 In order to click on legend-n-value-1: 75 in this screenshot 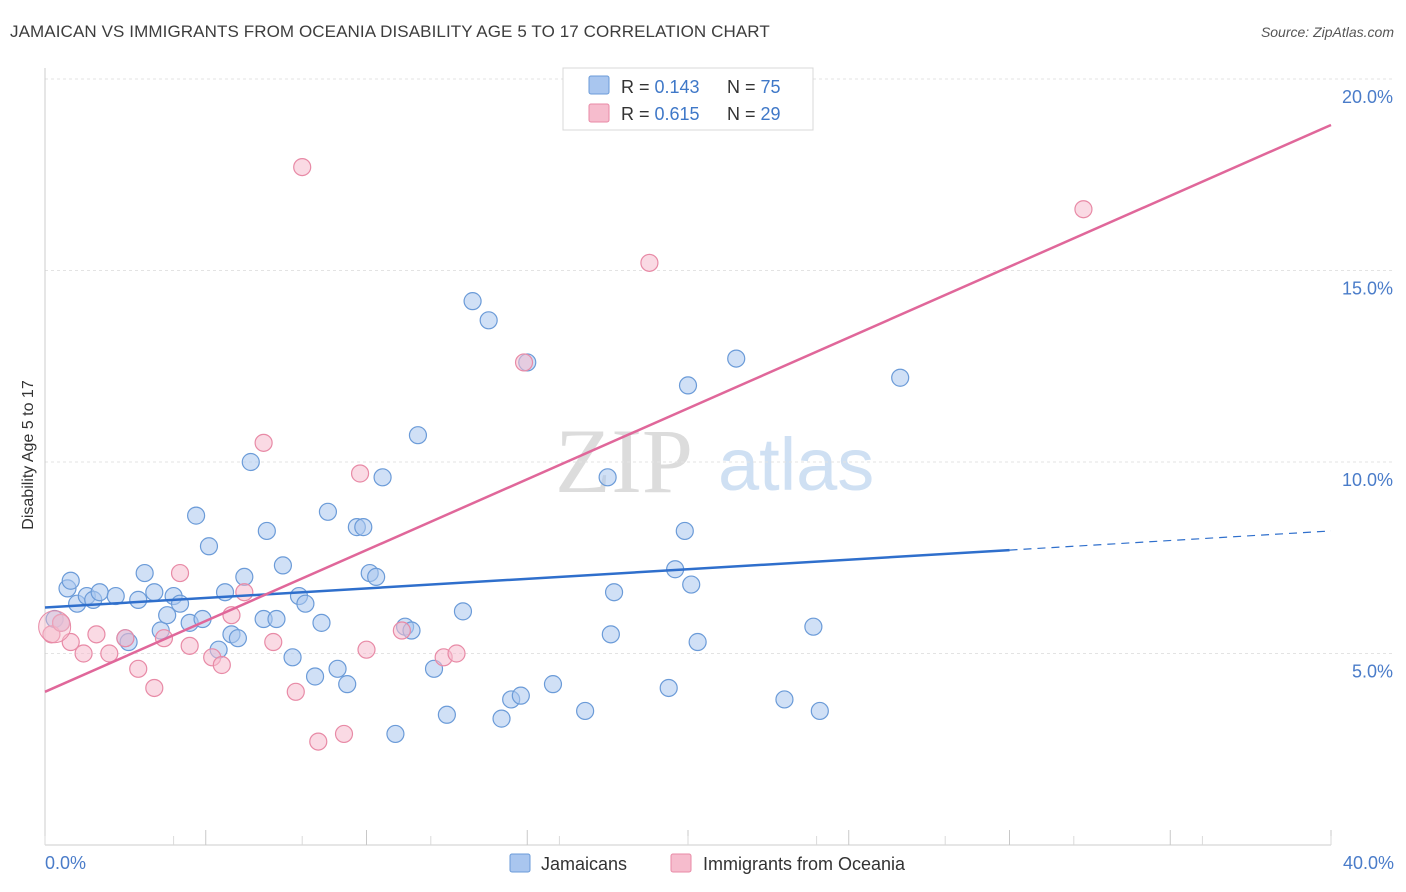, I will do `click(771, 87)`.